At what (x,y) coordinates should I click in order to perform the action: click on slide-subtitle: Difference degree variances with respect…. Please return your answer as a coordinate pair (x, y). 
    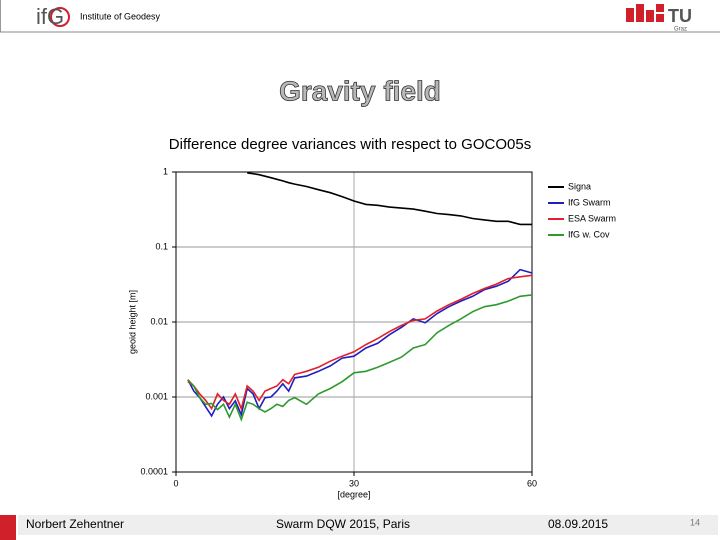
    Looking at the image, I should click on (350, 144).